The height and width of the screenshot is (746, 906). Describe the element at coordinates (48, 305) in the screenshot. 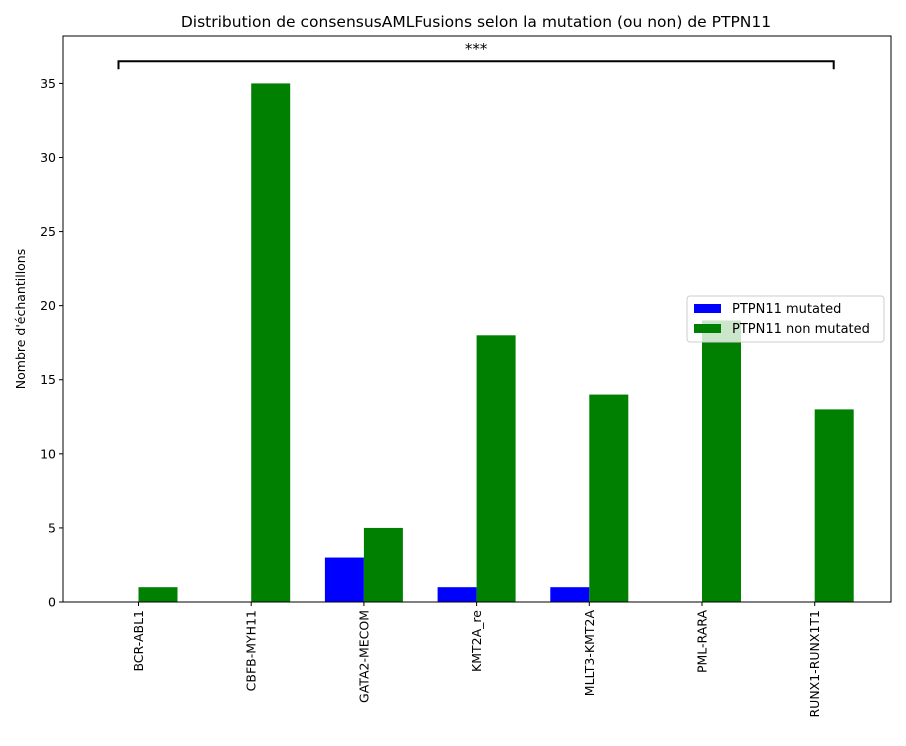

I see `y-tick-label: 20` at that location.